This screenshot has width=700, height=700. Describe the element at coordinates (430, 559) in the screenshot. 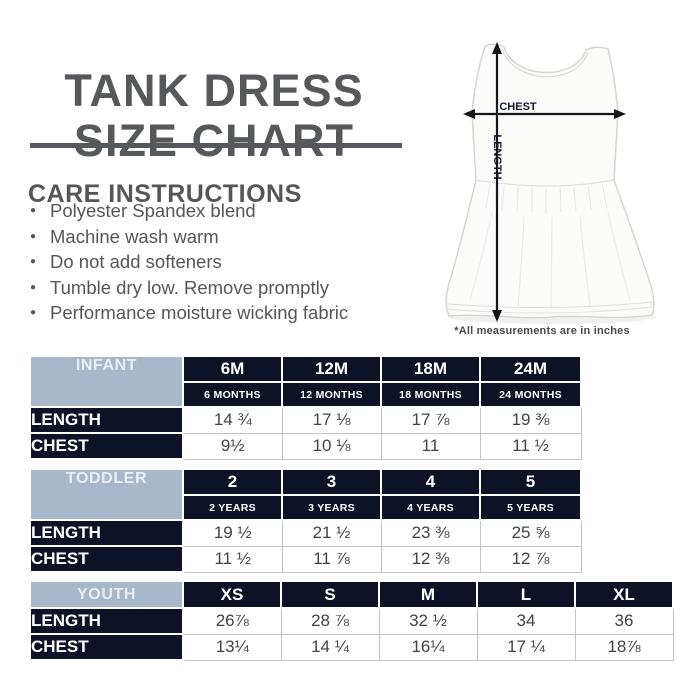

I see `measurement-value: 12 ⅜` at that location.